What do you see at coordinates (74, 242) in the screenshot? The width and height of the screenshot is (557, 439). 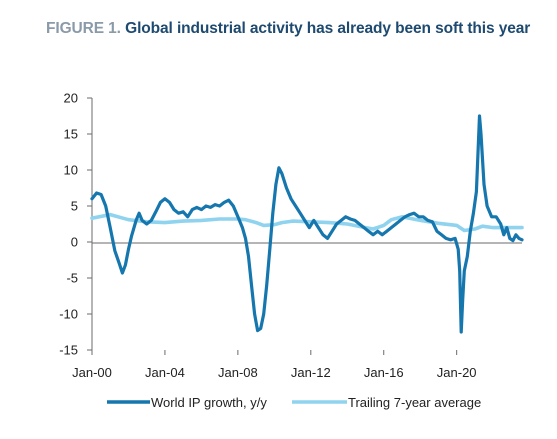 I see `y-tick-label: 0` at bounding box center [74, 242].